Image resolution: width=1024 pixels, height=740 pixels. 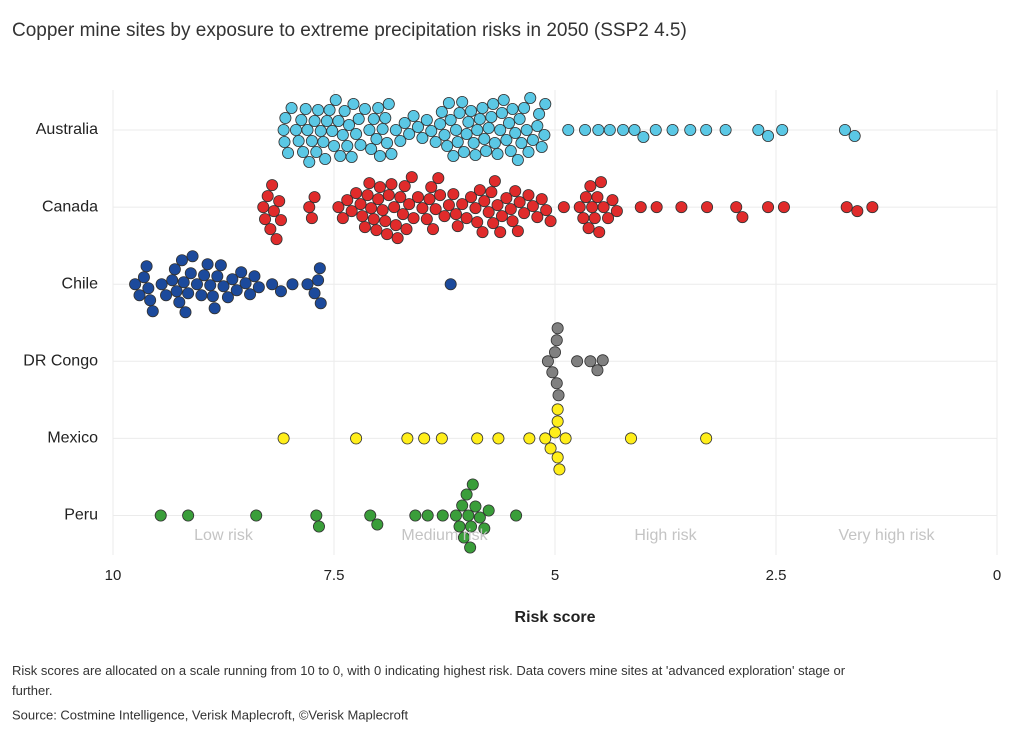 What do you see at coordinates (776, 575) in the screenshot?
I see `x-tick-label: 2.5` at bounding box center [776, 575].